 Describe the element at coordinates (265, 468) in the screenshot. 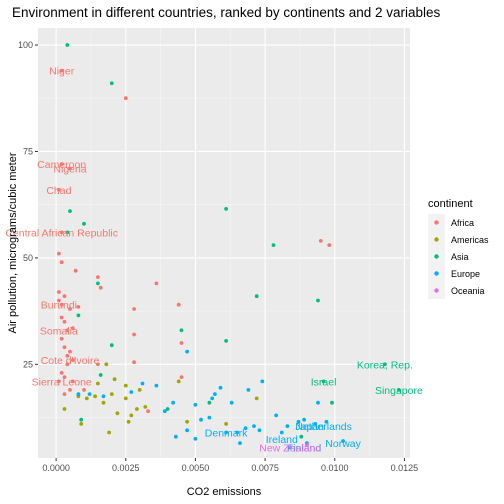

I see `x-tick-label: 0.0075` at that location.